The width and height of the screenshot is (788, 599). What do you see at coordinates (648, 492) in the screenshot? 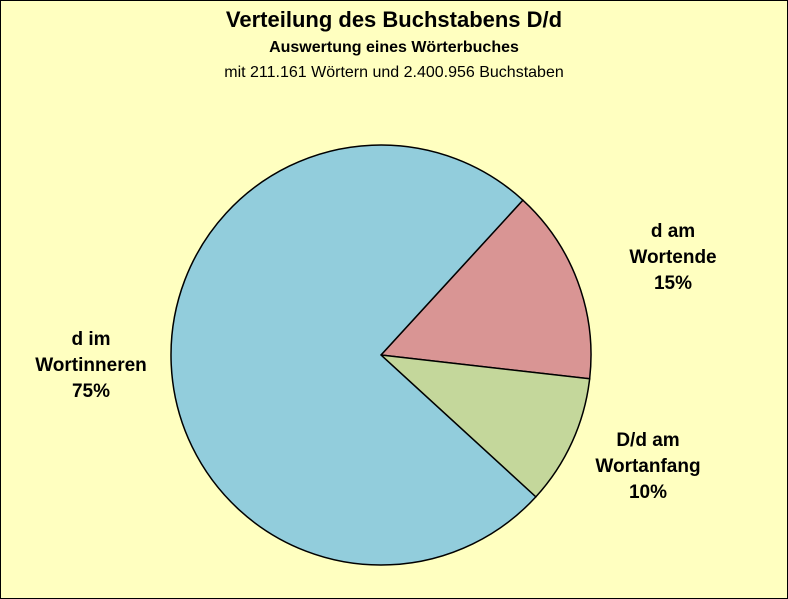
I see `slice-label-start-value: 10%` at bounding box center [648, 492].